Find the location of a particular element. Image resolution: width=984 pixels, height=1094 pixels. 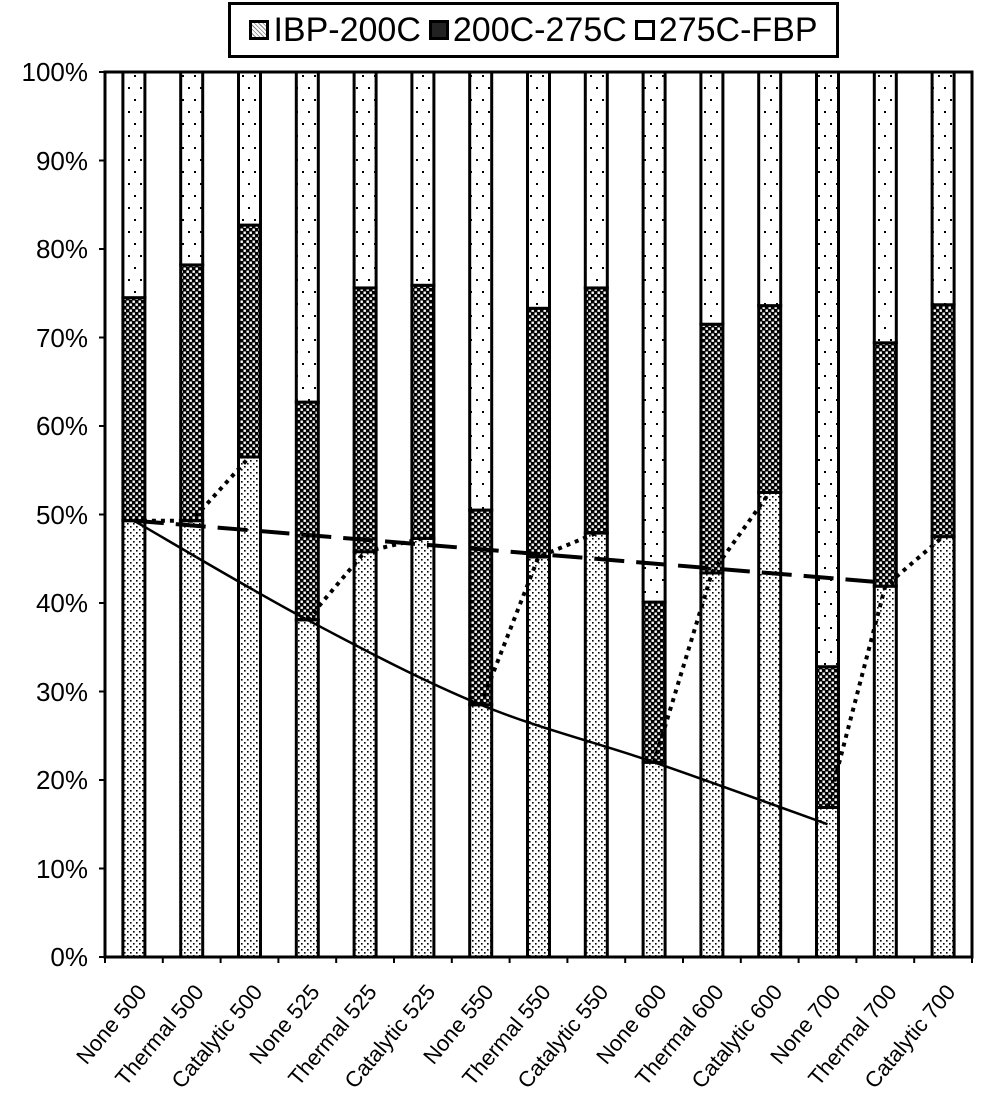

legend-label: 275C-FBP is located at coordinates (738, 29).